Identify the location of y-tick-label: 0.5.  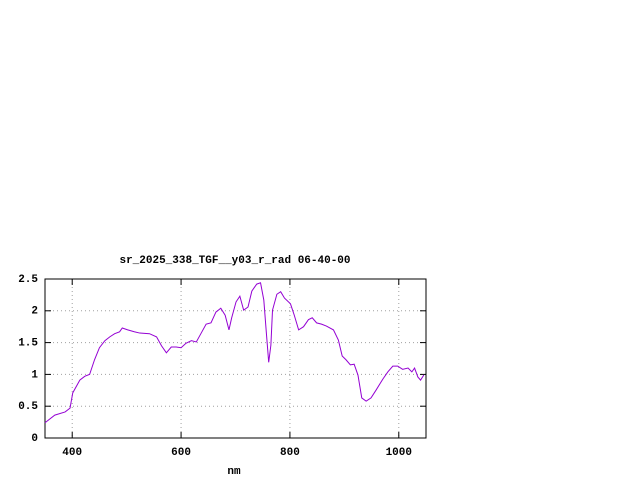
(28, 407).